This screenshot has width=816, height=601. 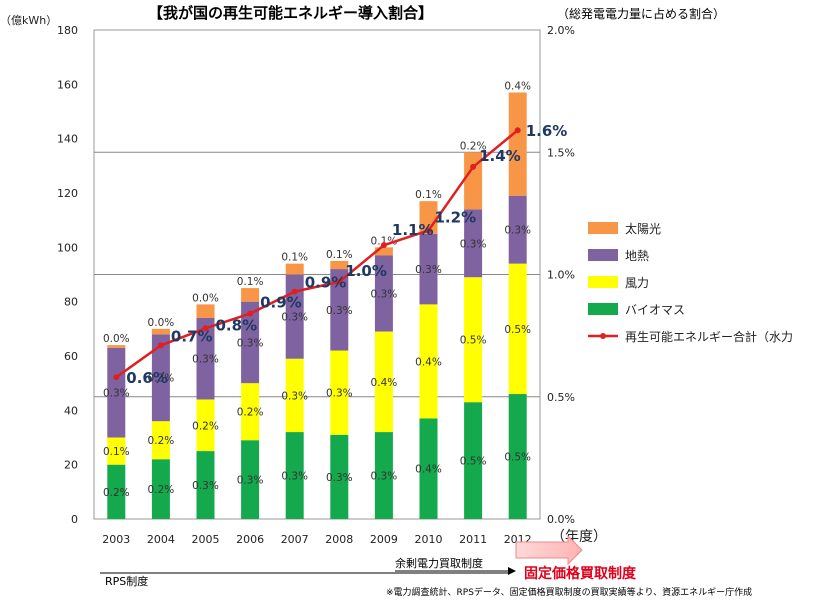 I want to click on y2-tick-label: 1.5%, so click(x=561, y=152).